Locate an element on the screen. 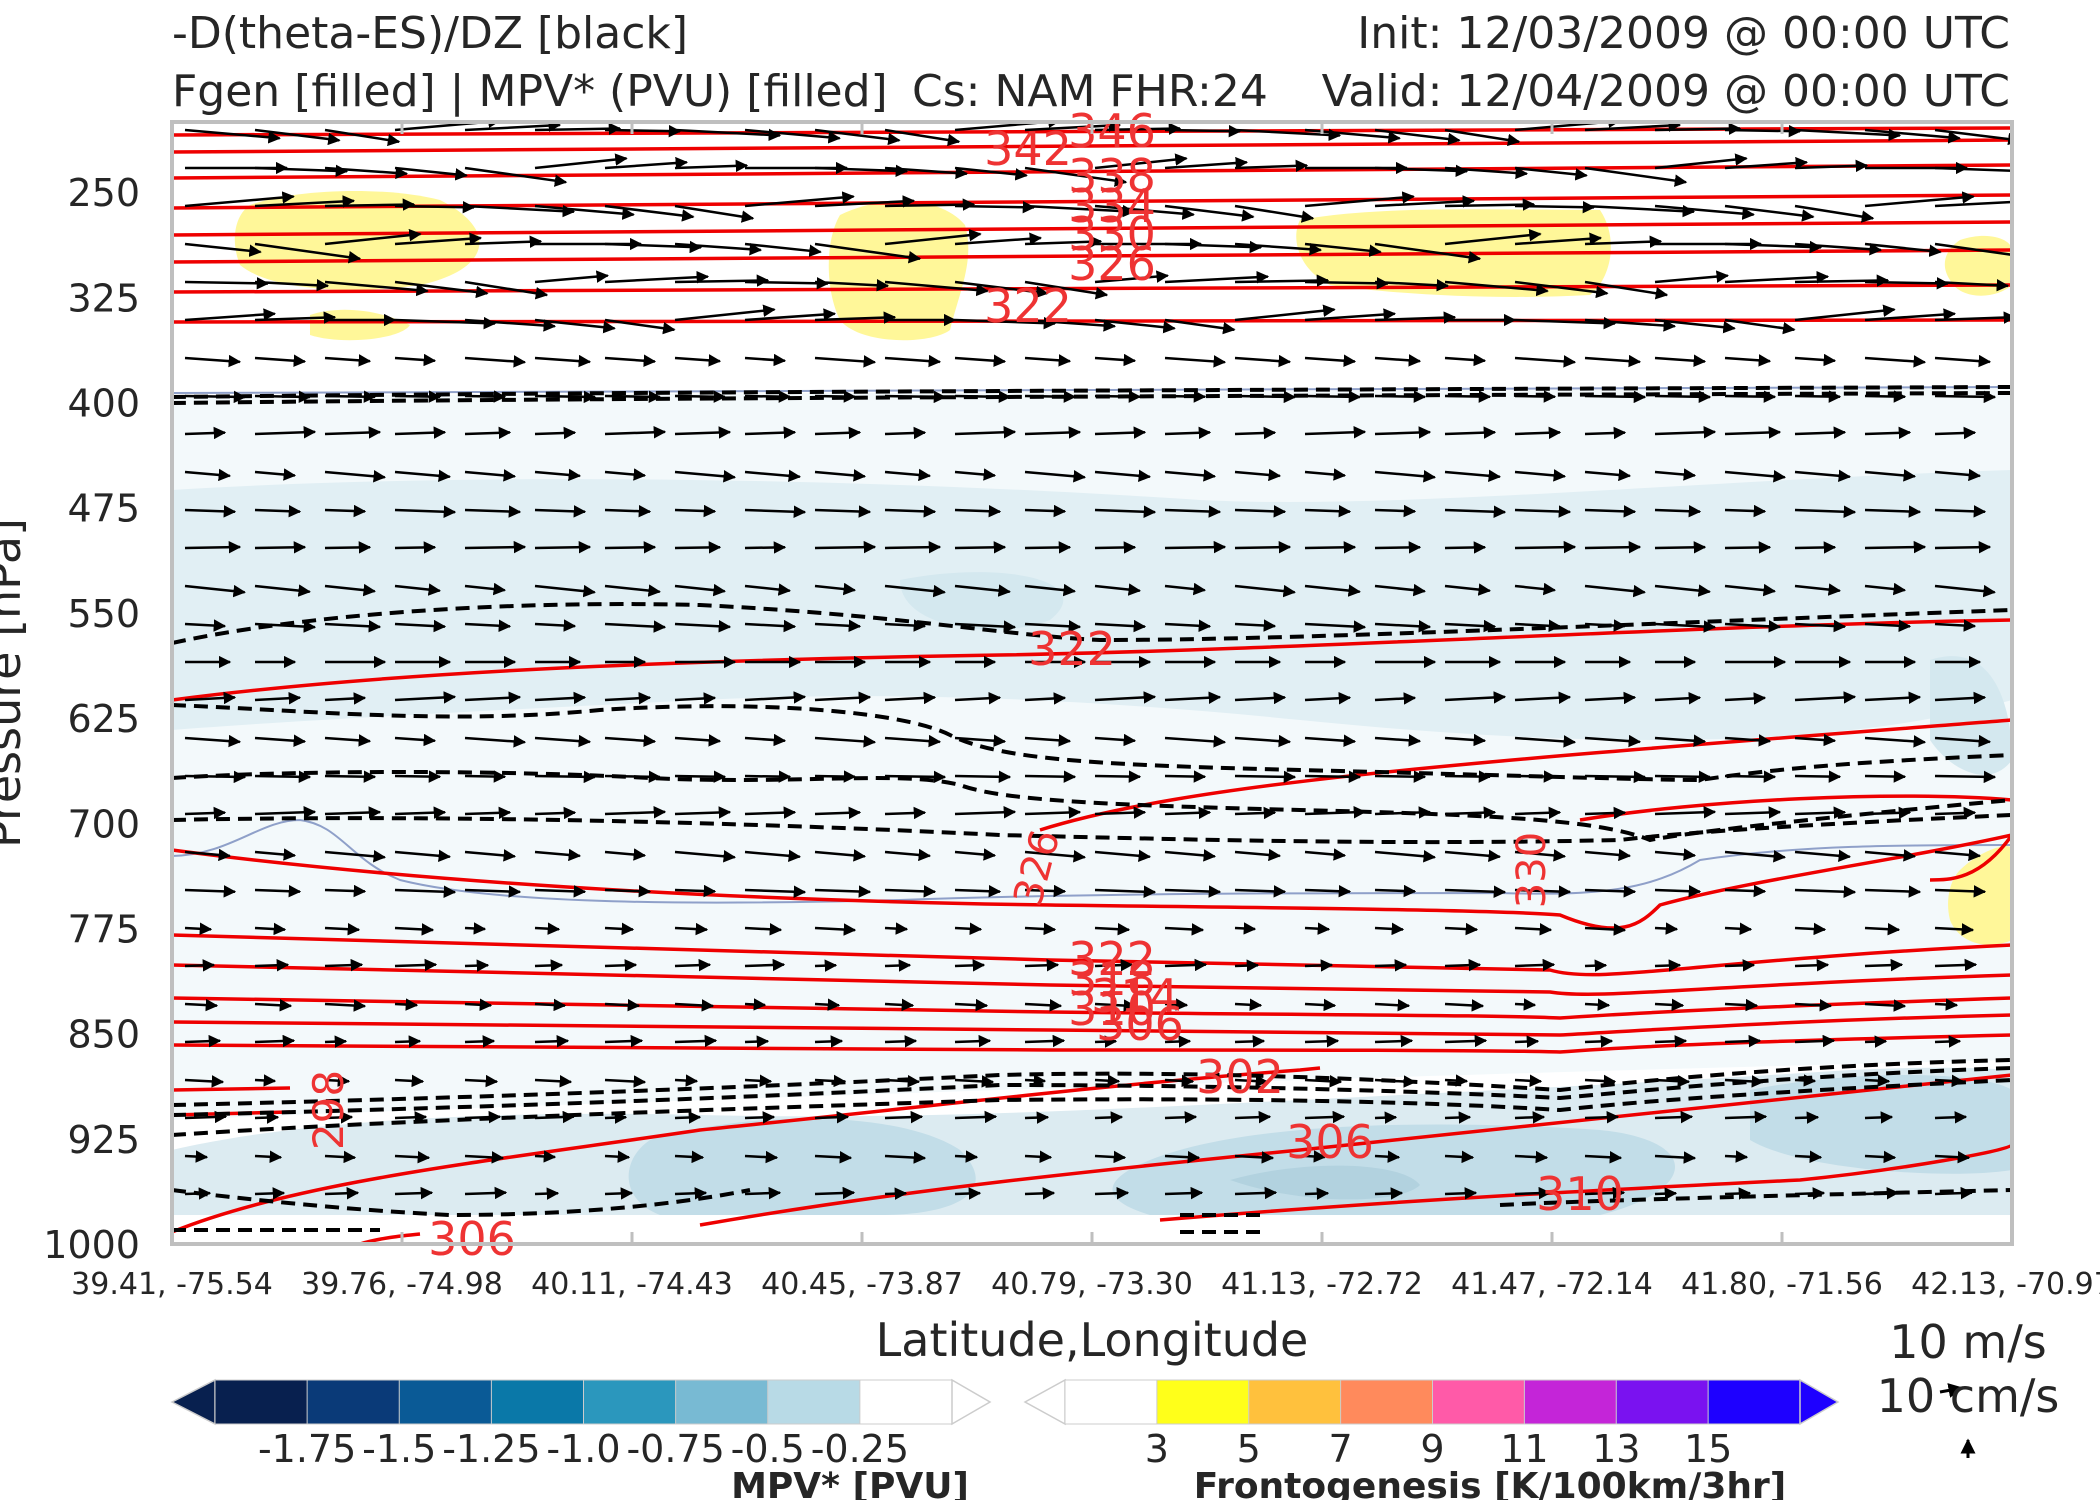 This screenshot has width=2100, height=1500. contour-label: 306 is located at coordinates (472, 1239).